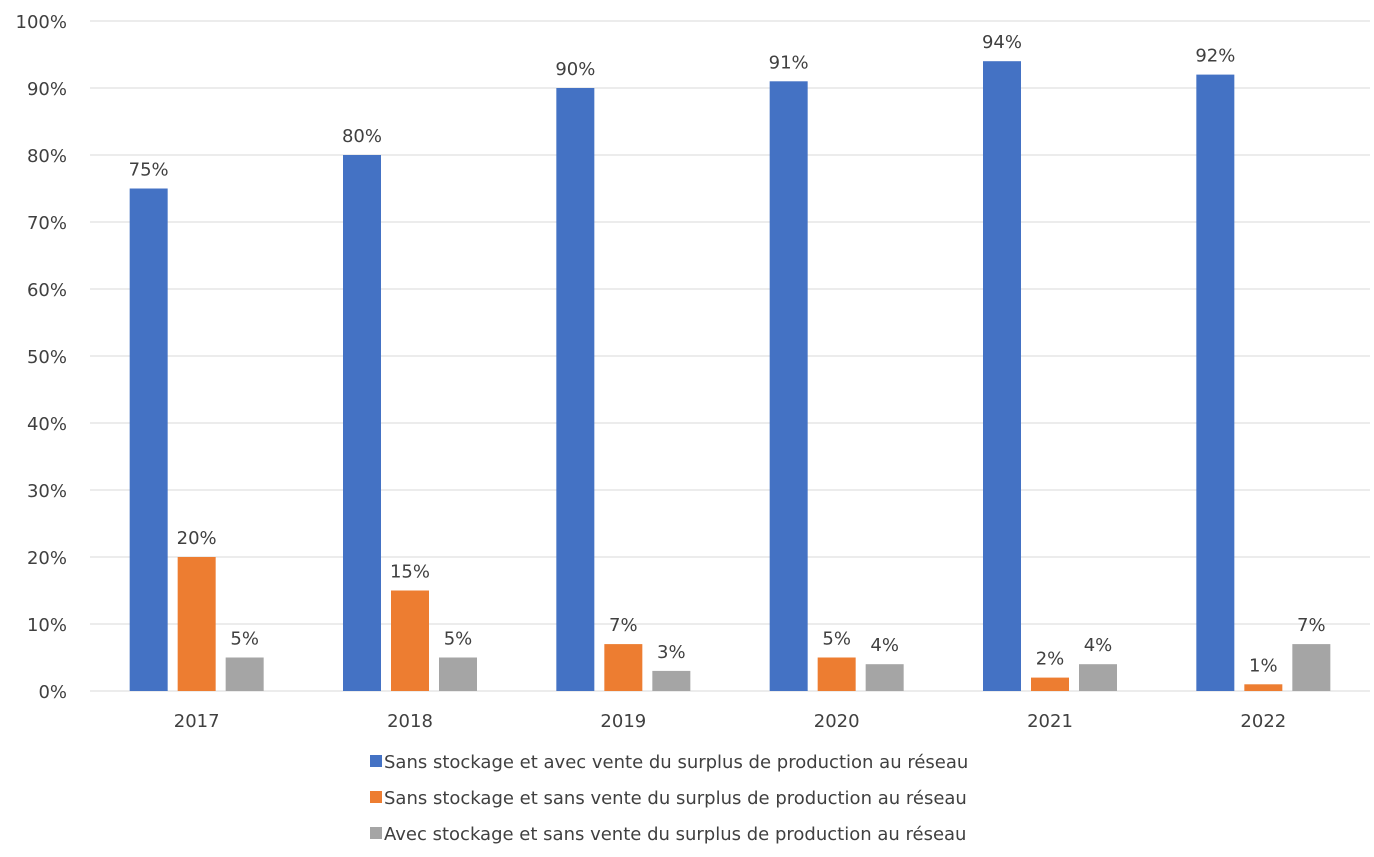  Describe the element at coordinates (362, 136) in the screenshot. I see `data-label: 80%` at that location.